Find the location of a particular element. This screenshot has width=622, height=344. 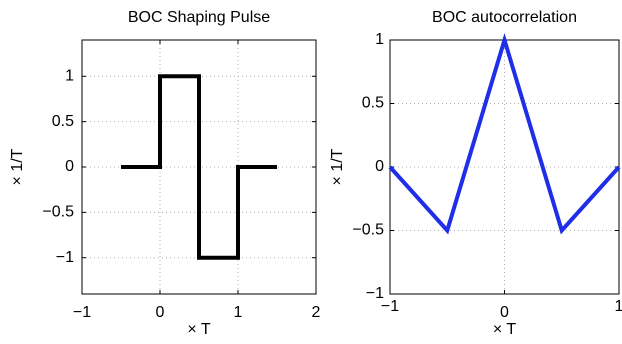

right-chart-y-axis-label: × 1/T is located at coordinates (337, 166).